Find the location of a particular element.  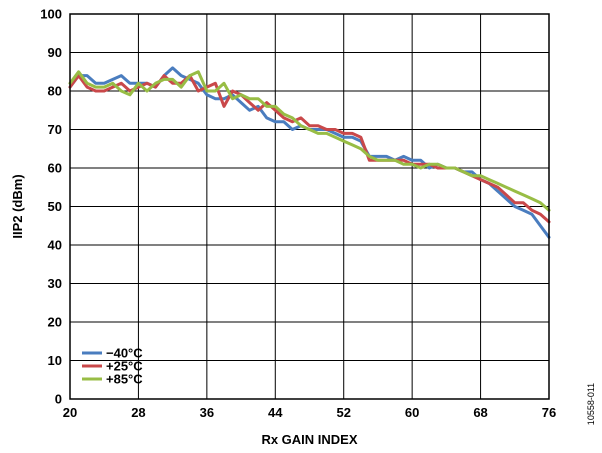

x-axis-label: Rx GAIN INDEX is located at coordinates (309, 439).